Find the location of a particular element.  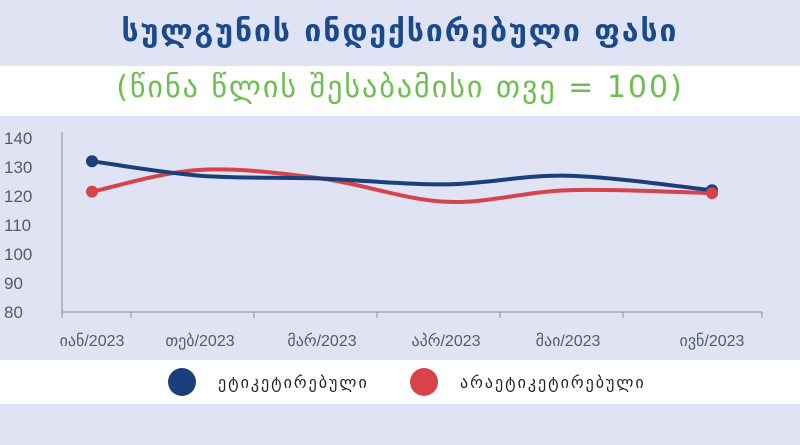

legend-label-unlabeled: არაეტიკეტირებული is located at coordinates (553, 382).